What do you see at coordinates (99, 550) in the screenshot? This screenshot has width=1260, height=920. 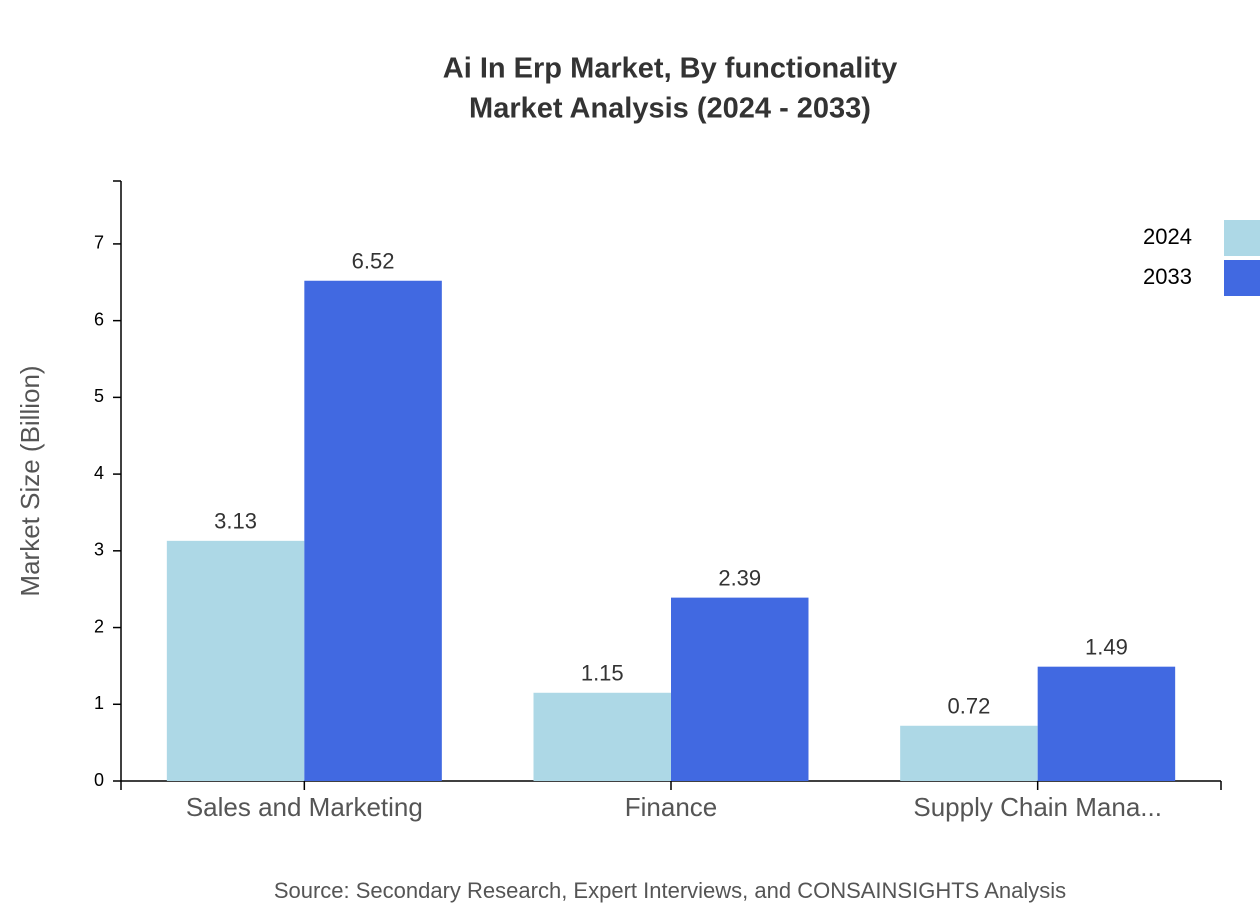 I see `y-tick-label: 3` at bounding box center [99, 550].